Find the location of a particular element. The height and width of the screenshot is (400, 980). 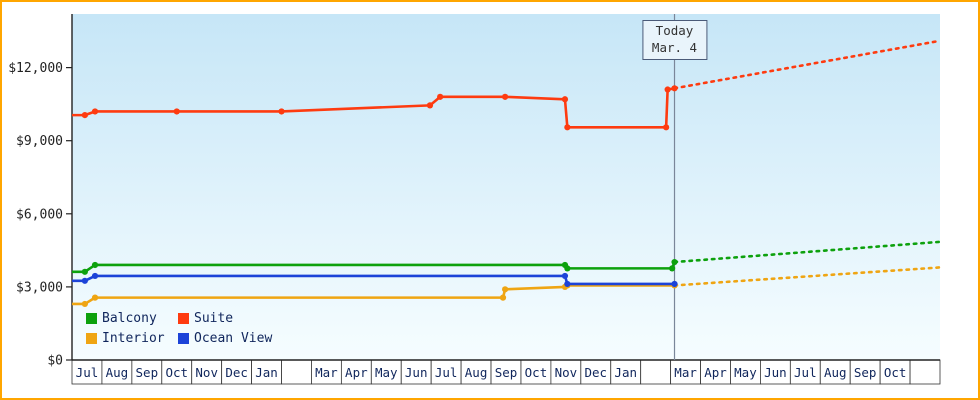

legend-item-suite: Suite is located at coordinates (225, 318).